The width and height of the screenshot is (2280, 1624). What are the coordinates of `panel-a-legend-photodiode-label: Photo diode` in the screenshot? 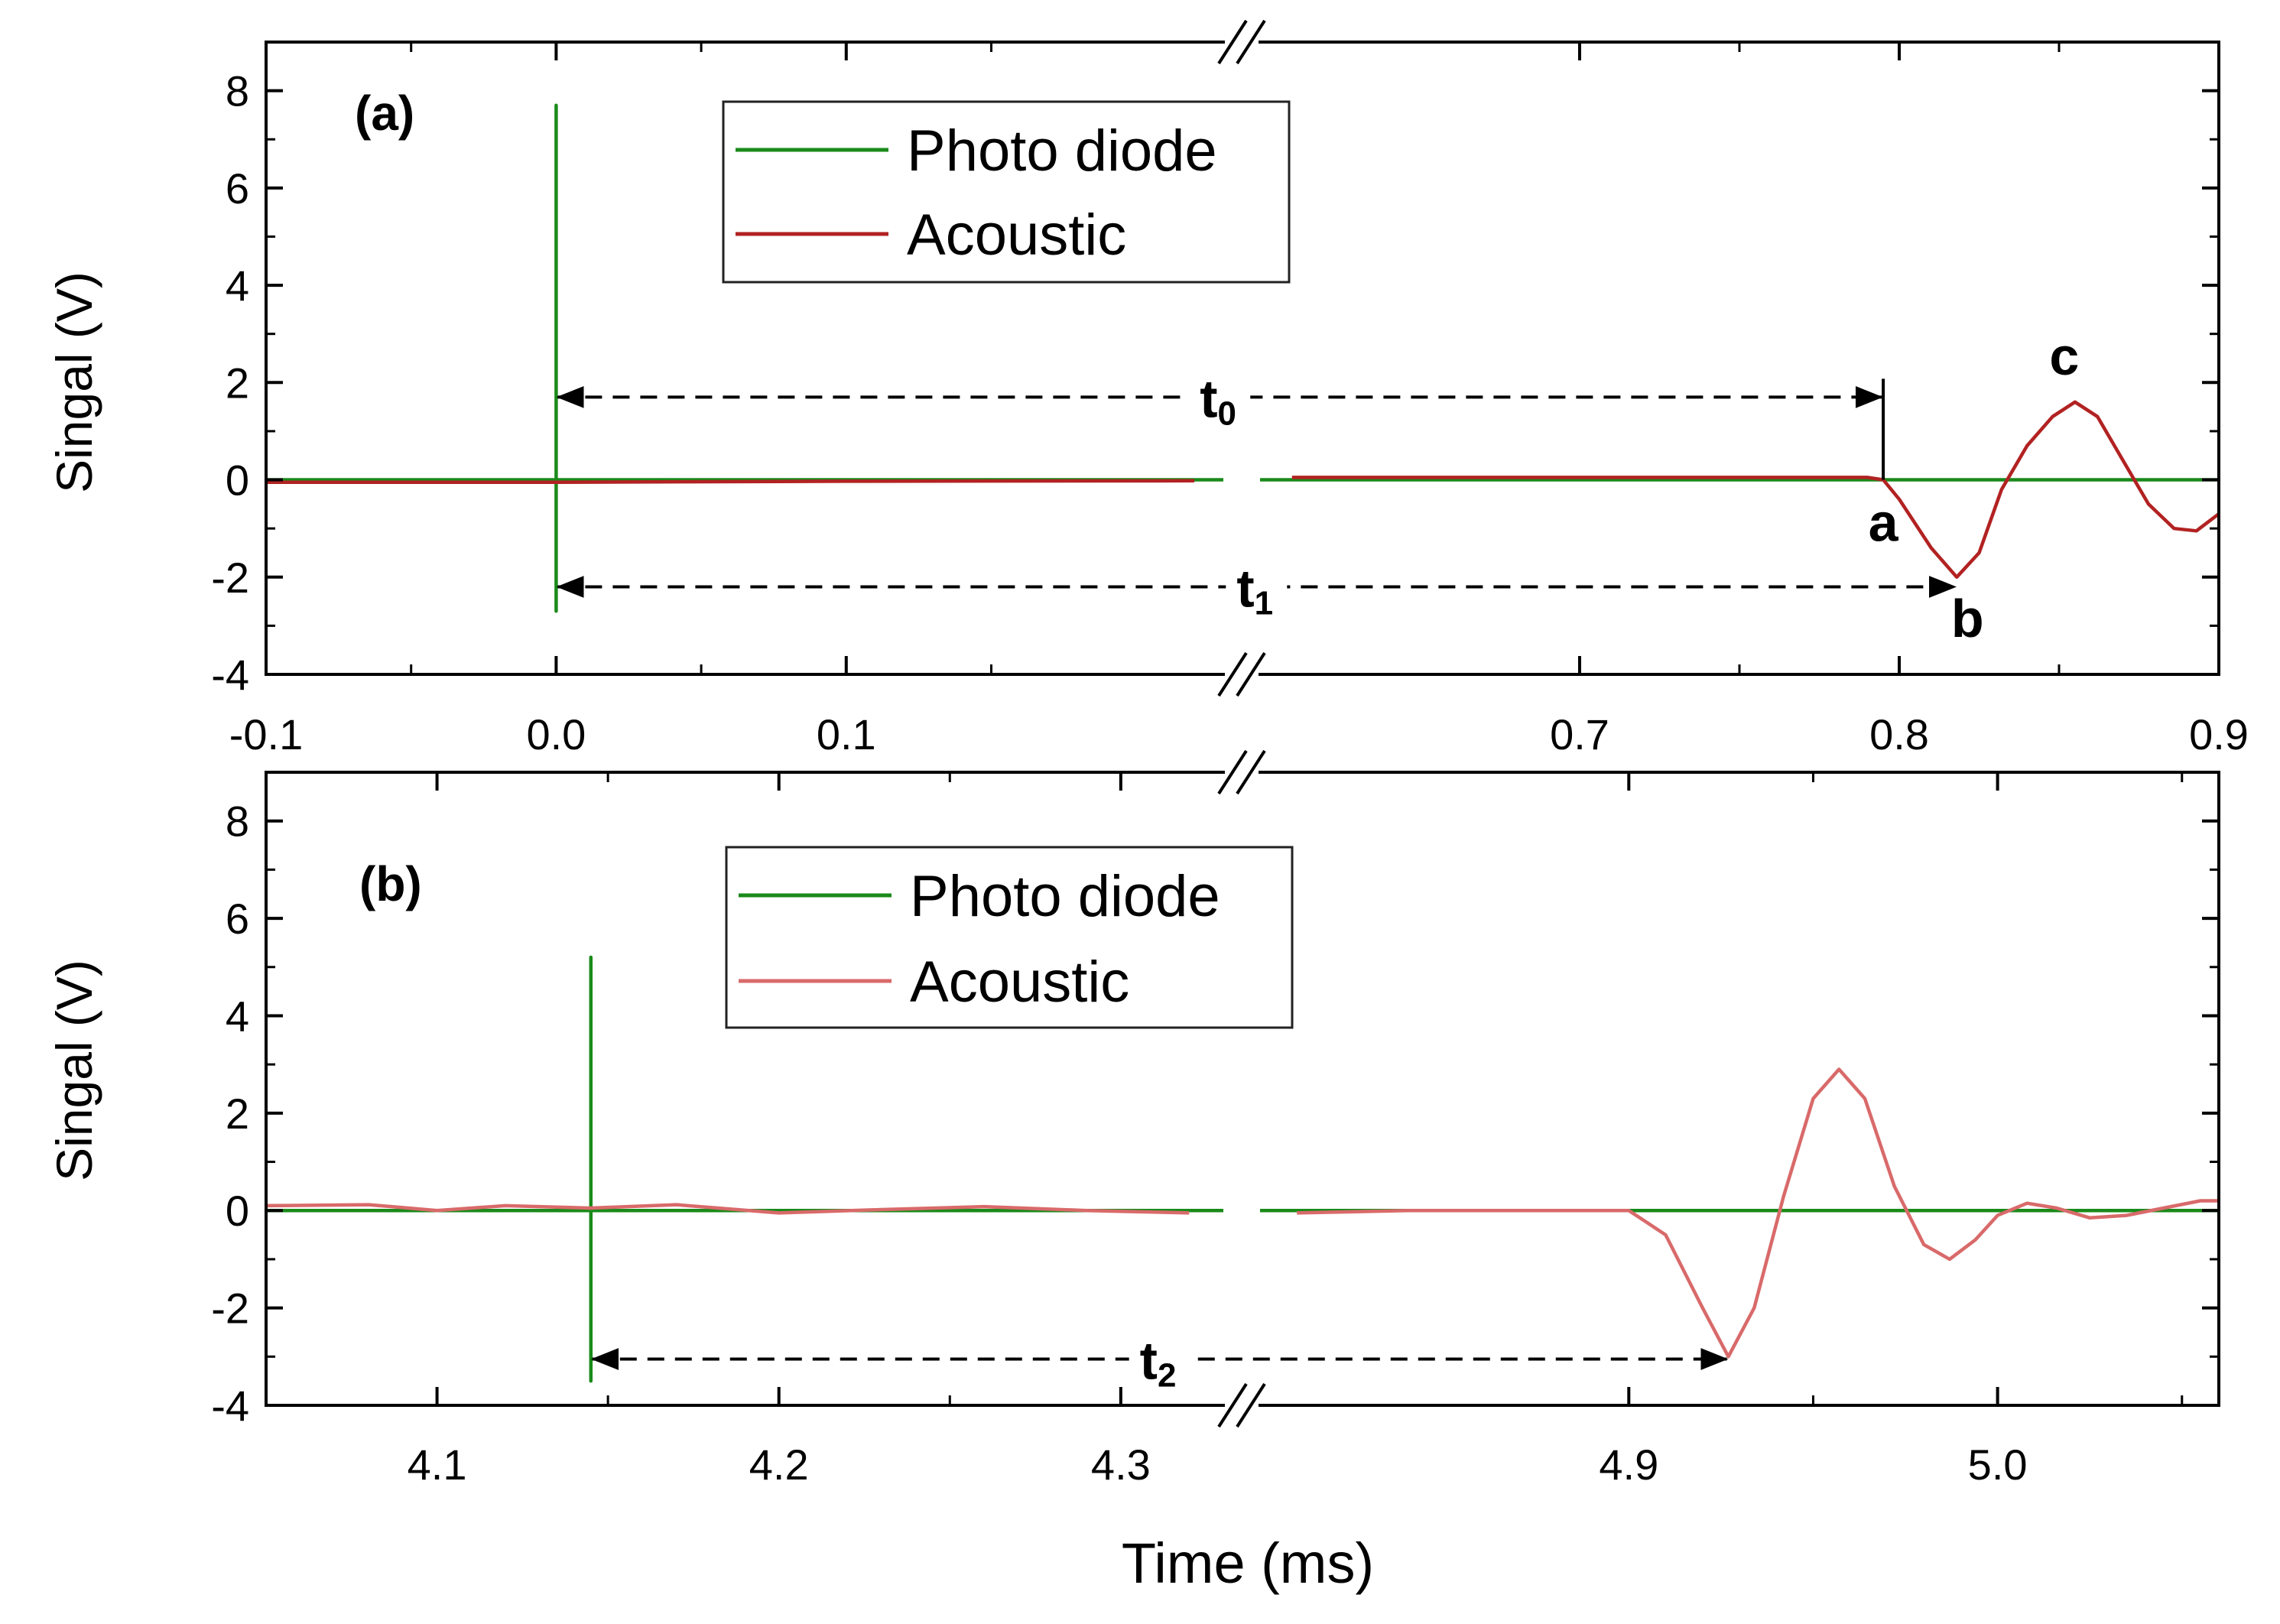 It's located at (1062, 151).